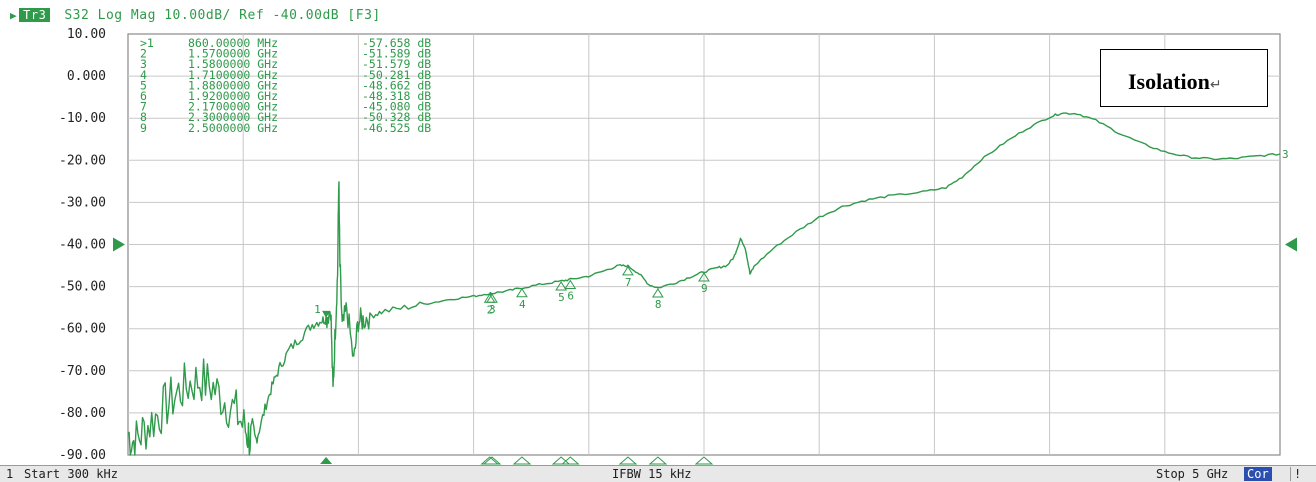  I want to click on marker-row-value: -46.525 dB, so click(396, 128).